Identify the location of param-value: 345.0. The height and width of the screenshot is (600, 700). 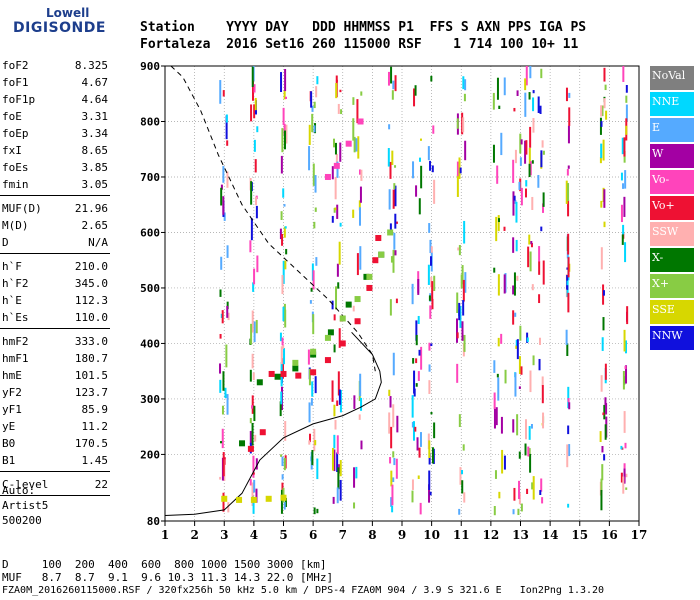
(91, 283).